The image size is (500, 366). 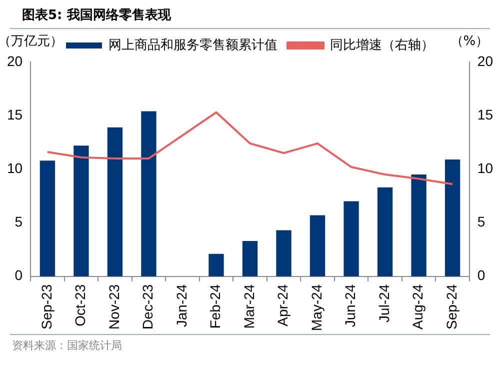 I want to click on x-tick-label: Mar-24, so click(x=248, y=306).